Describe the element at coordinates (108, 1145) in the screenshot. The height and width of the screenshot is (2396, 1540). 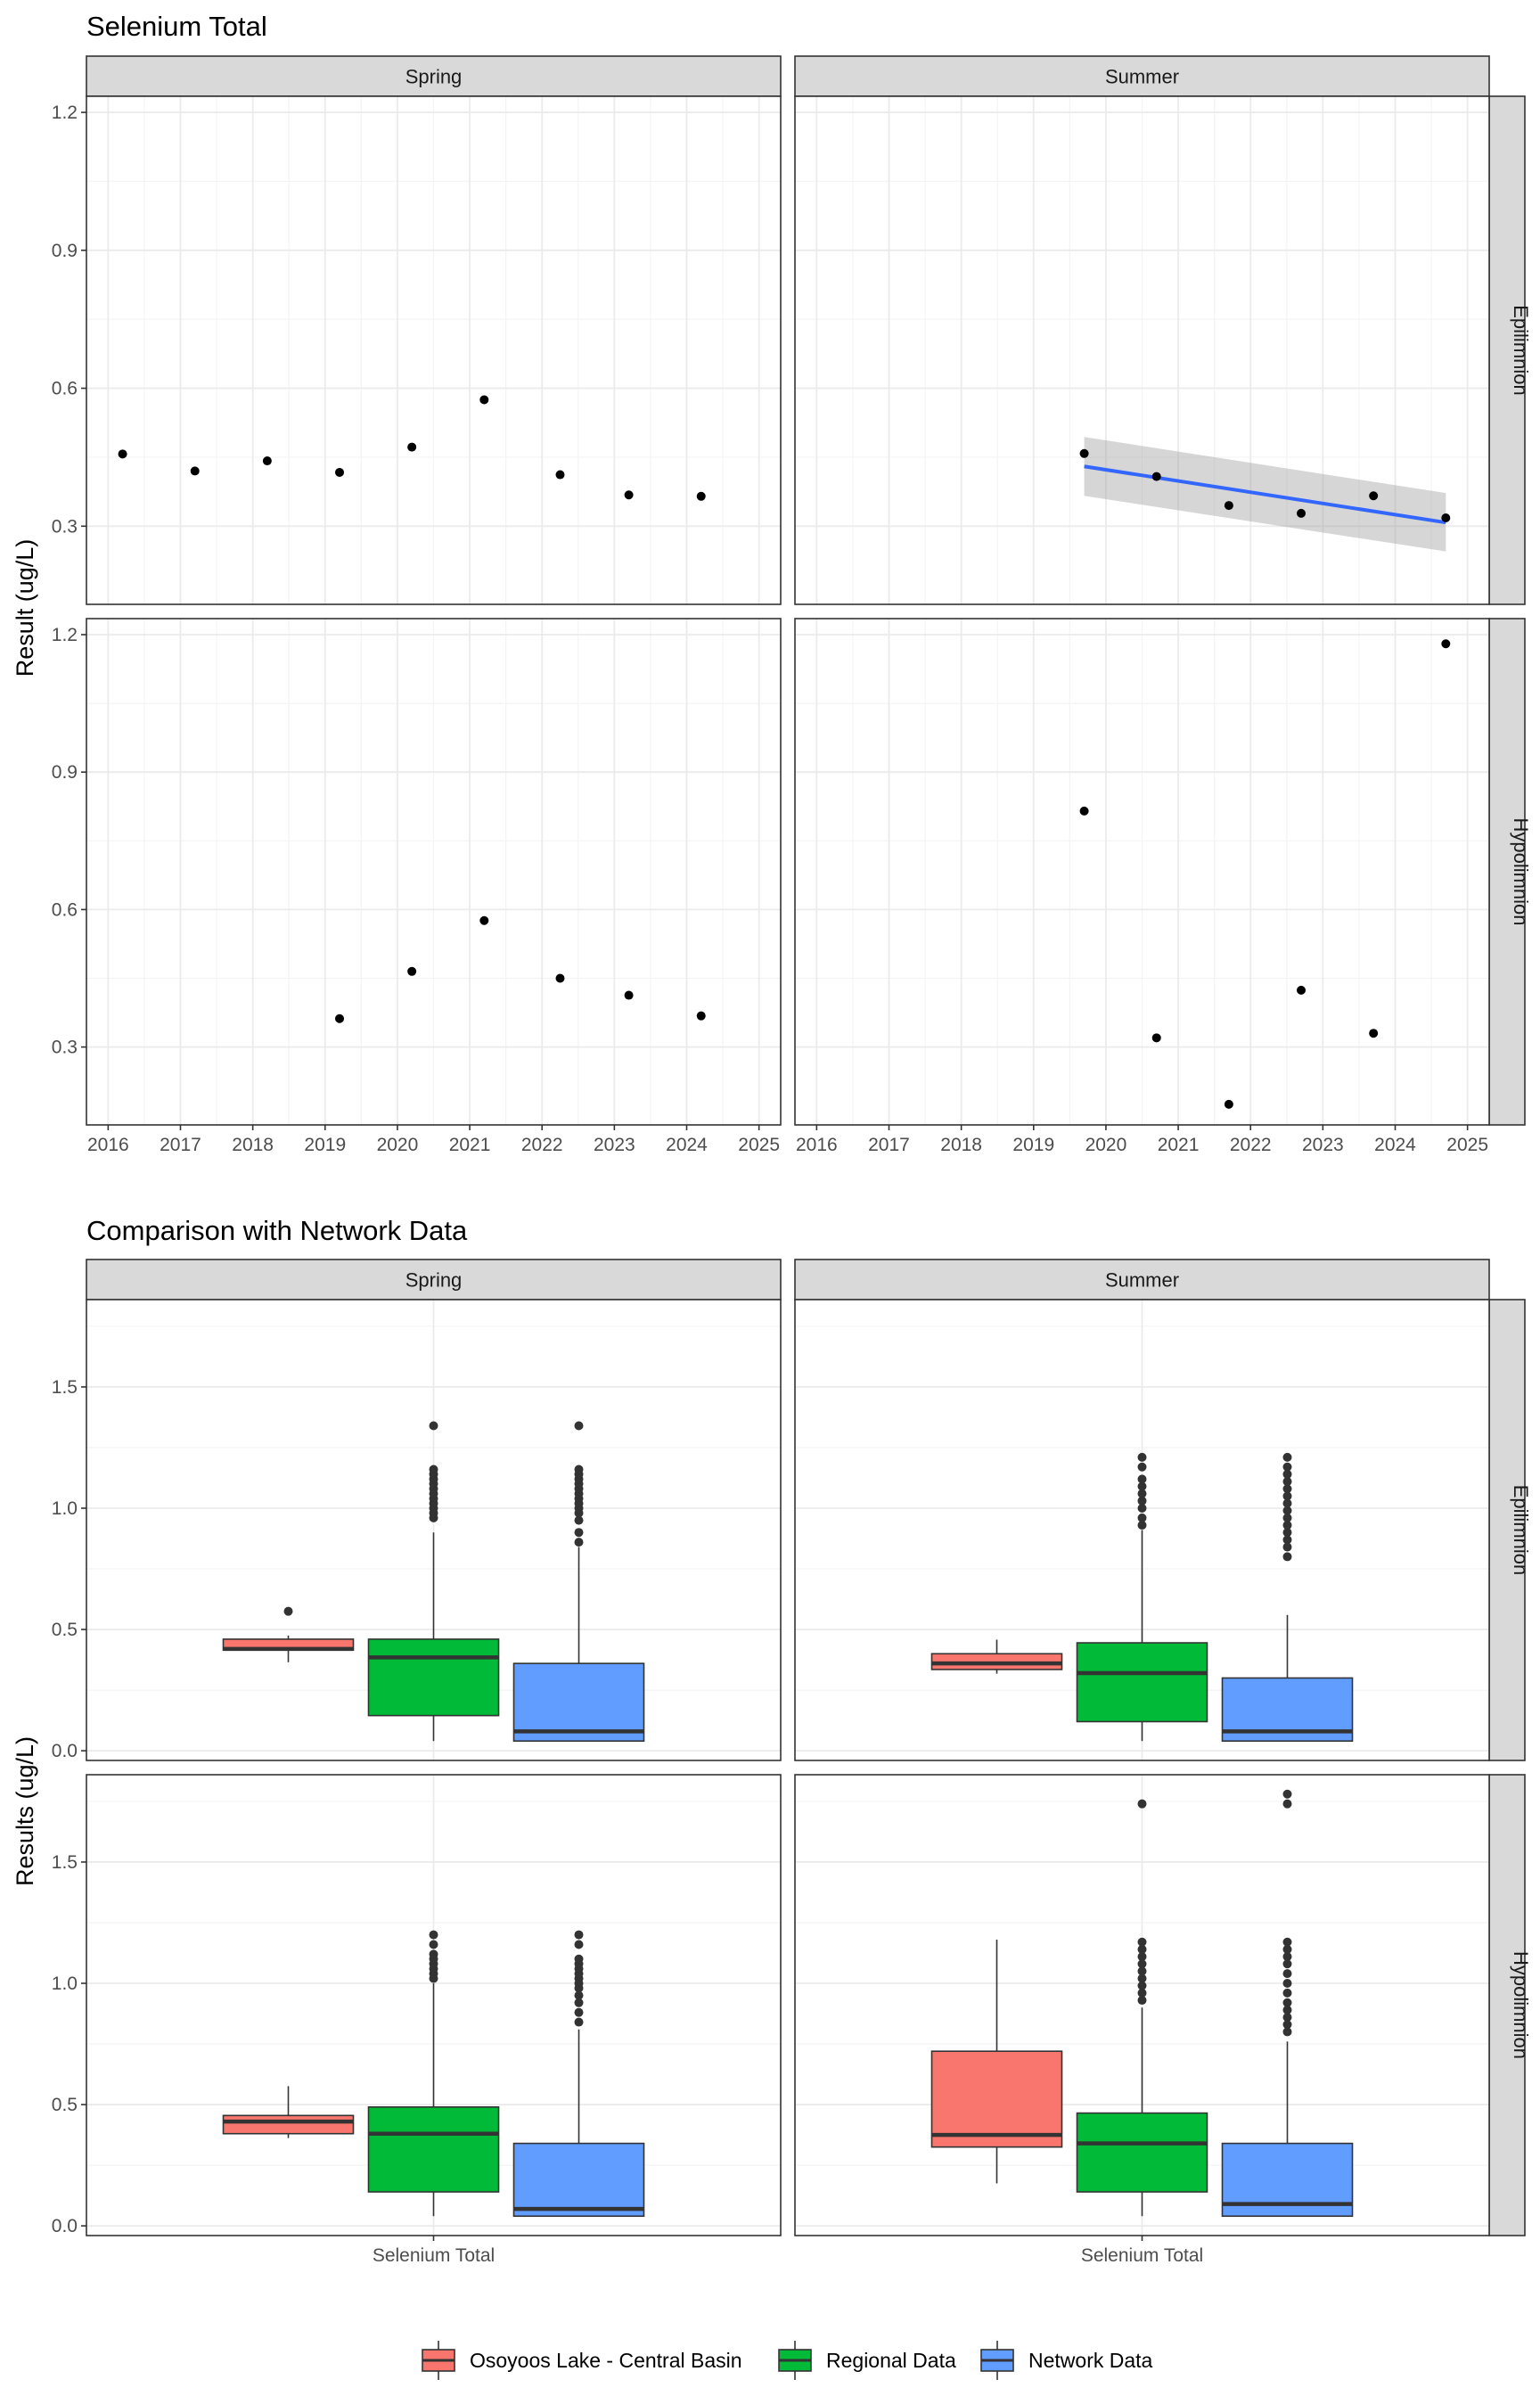
I see `x-tick-label: 2016` at that location.